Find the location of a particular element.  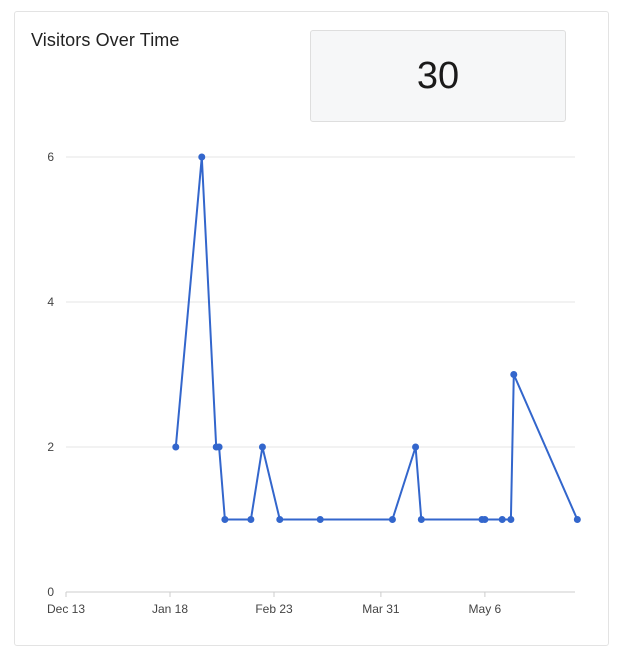

total-visitors-value: 30 is located at coordinates (438, 75).